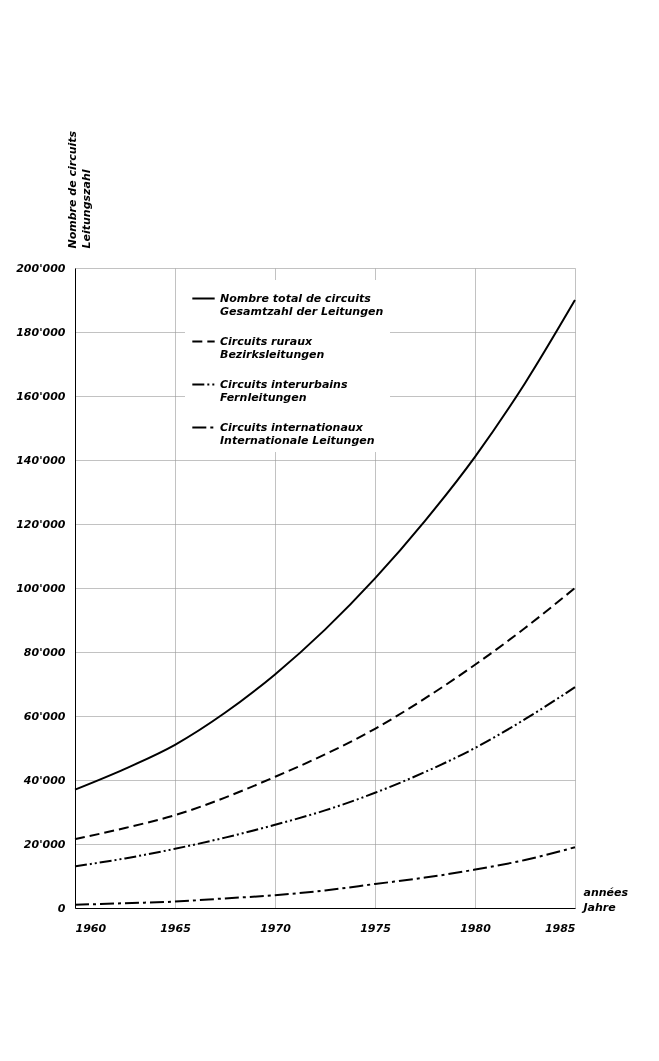 This screenshot has width=659, height=1061. Describe the element at coordinates (61, 908) in the screenshot. I see `y-tick-label: 0` at that location.